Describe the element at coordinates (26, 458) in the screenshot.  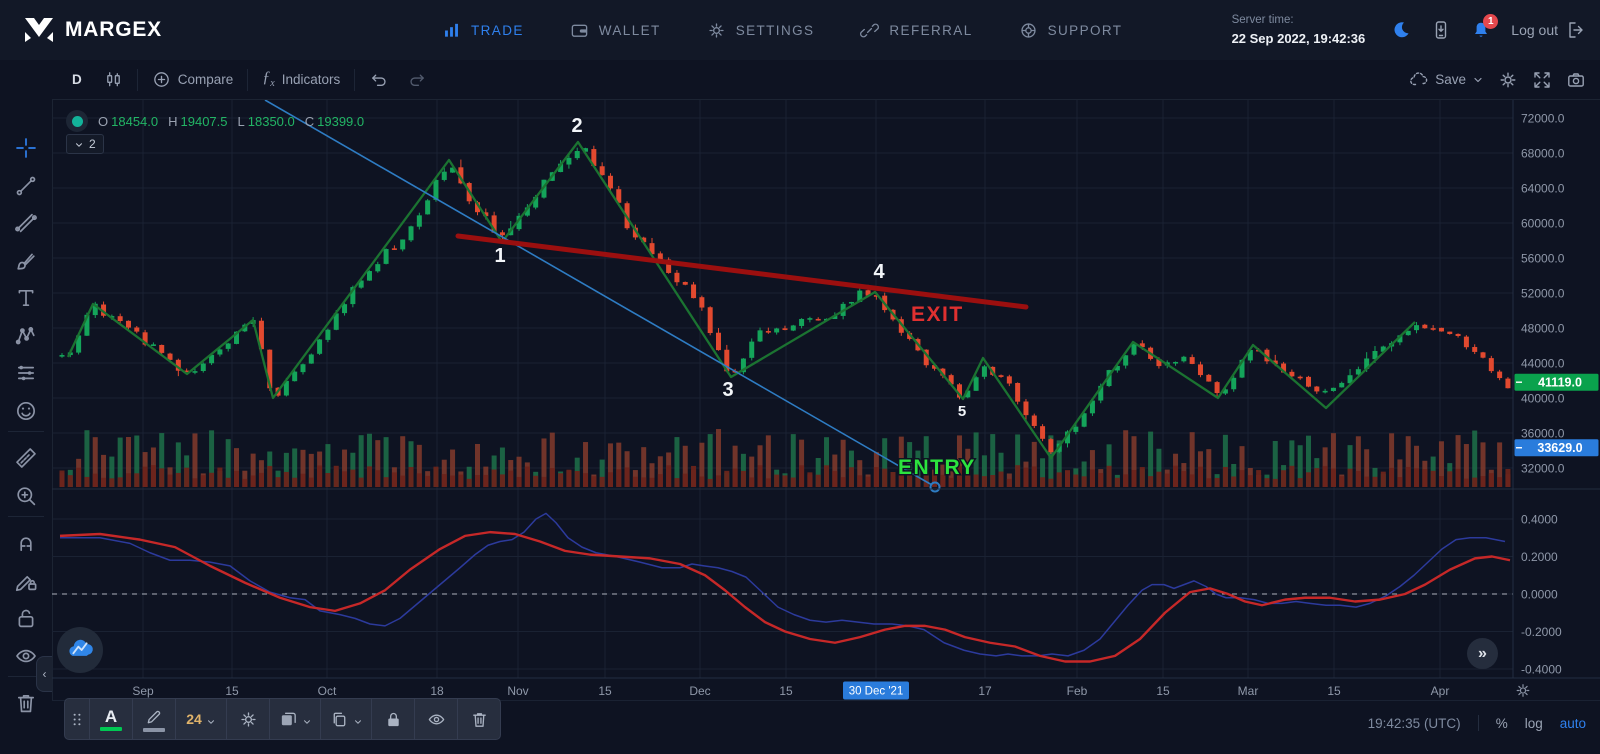
I see `tool-ruler` at that location.